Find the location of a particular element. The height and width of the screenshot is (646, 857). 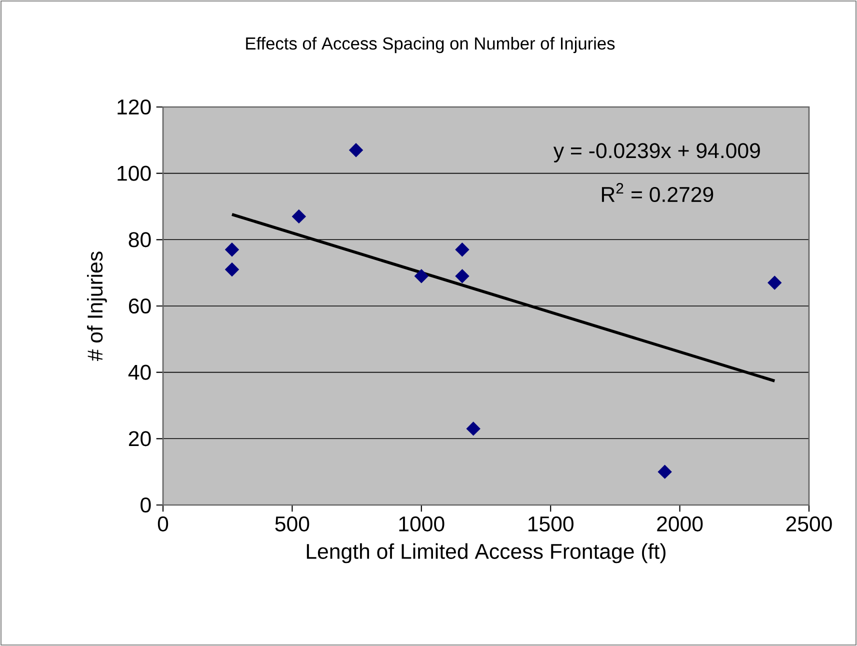

y-tick-label: 0 is located at coordinates (145, 505).